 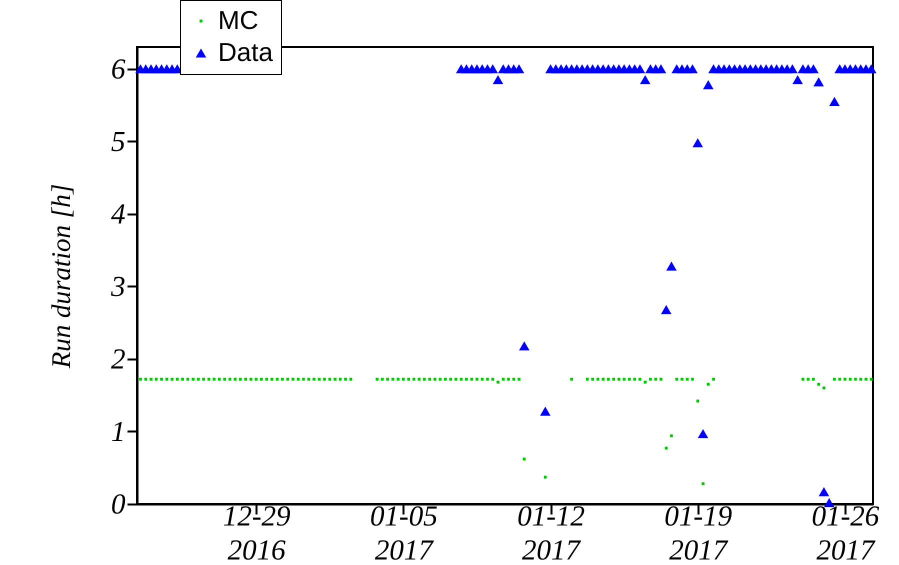 I want to click on y-tick-label: 2, so click(x=118, y=359).